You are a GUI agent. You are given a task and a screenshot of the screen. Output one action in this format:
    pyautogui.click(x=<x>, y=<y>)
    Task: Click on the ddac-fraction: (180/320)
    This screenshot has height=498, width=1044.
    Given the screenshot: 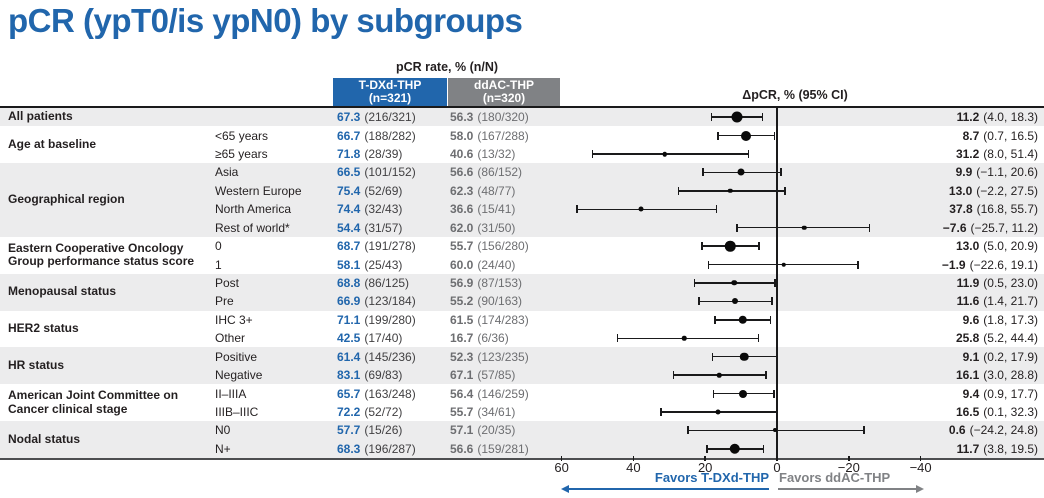 What is the action you would take?
    pyautogui.click(x=503, y=117)
    